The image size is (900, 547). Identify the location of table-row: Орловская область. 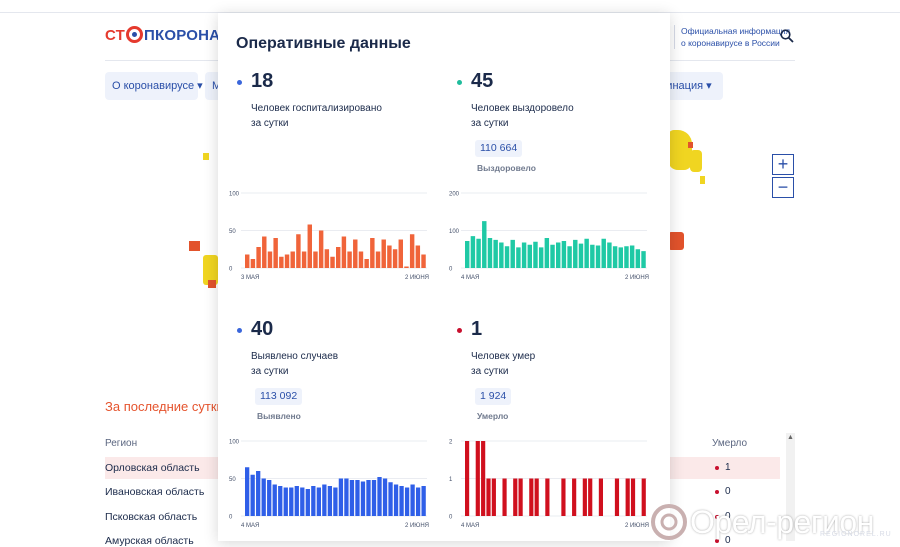
(152, 468).